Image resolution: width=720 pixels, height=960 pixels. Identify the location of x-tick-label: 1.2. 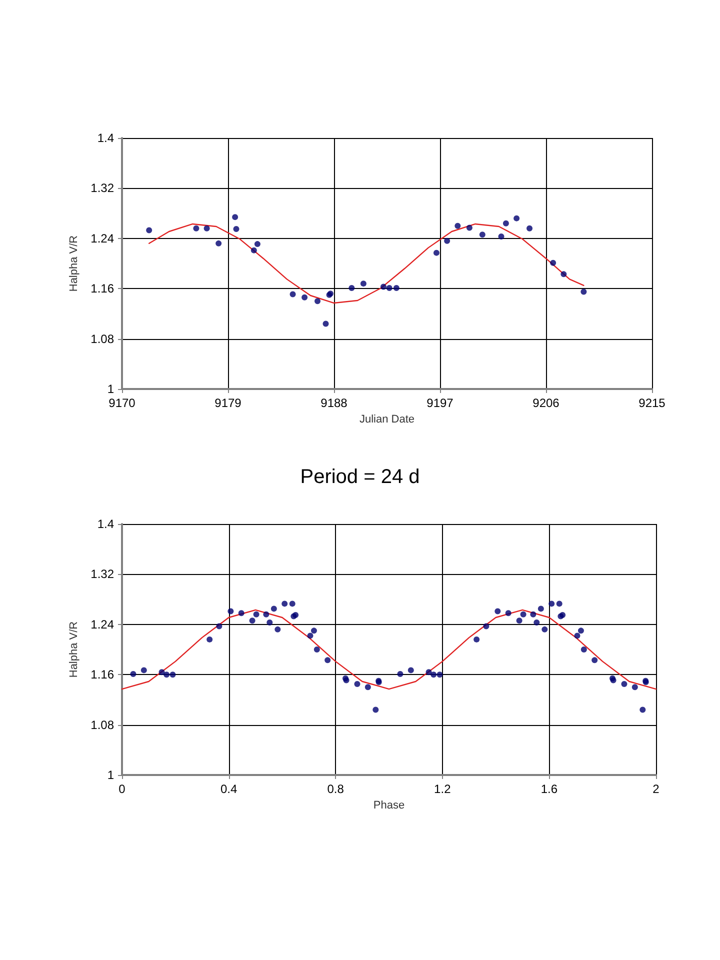
(443, 789).